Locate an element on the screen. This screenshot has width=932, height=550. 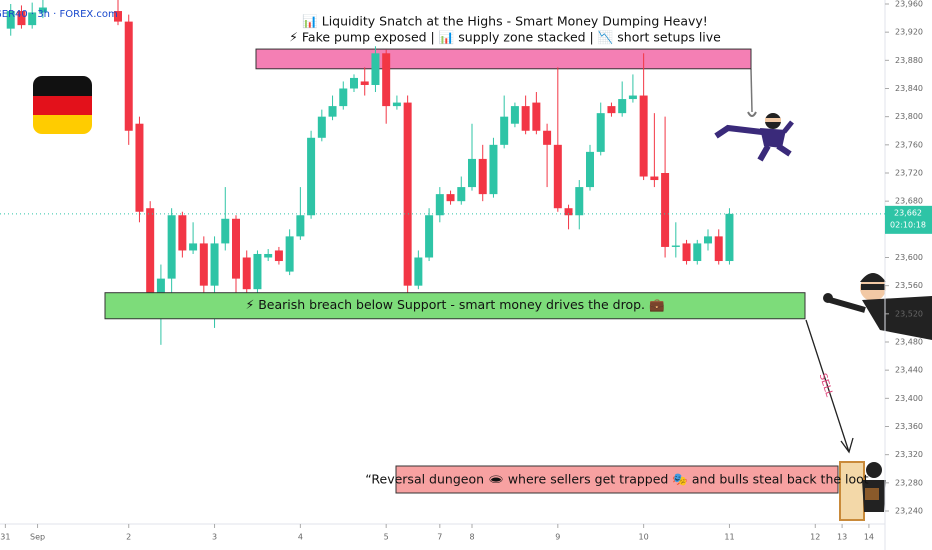
y-tick-label: 23,360 is located at coordinates (909, 426).